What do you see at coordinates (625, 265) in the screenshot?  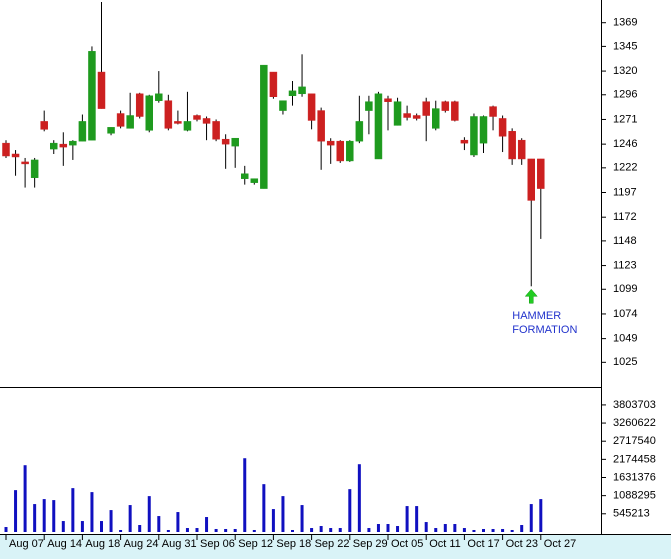 I see `y-tick-label: 1123` at bounding box center [625, 265].